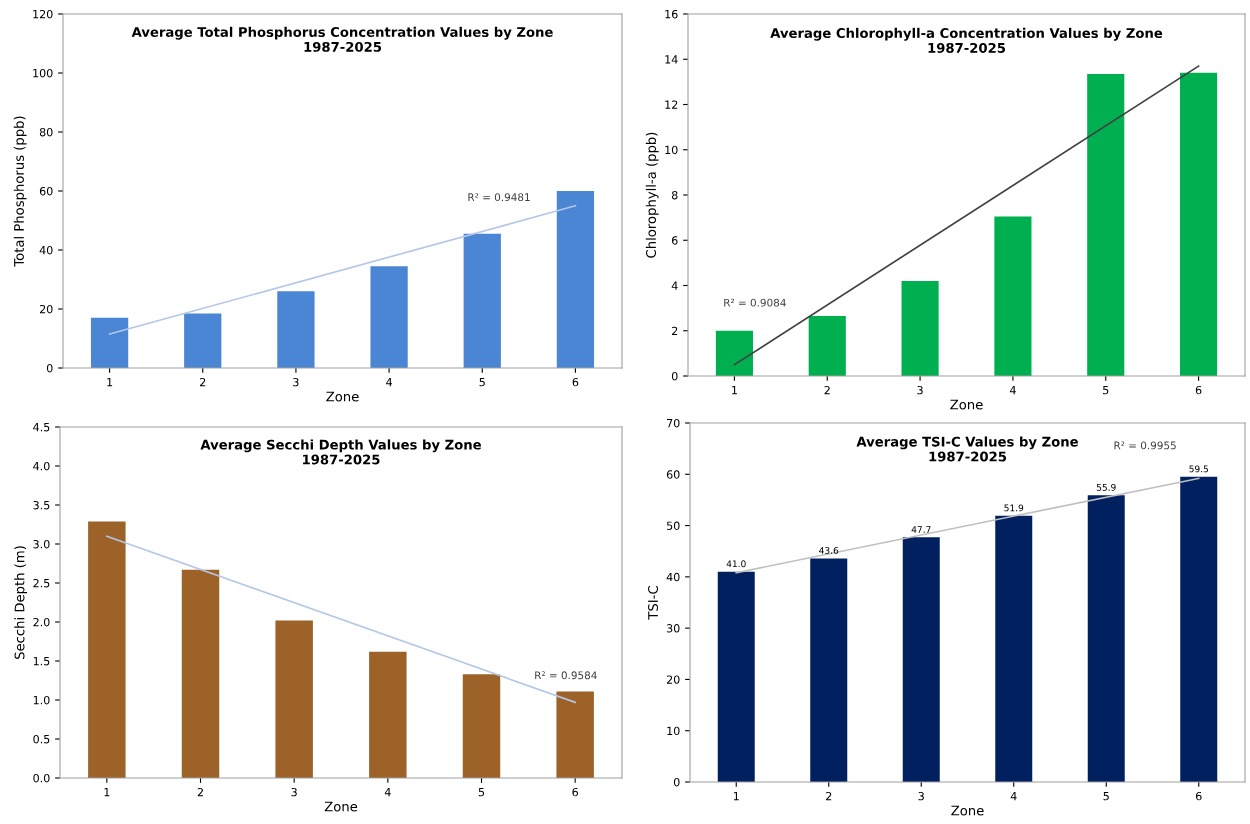  I want to click on y-tick-label: 70, so click(673, 423).